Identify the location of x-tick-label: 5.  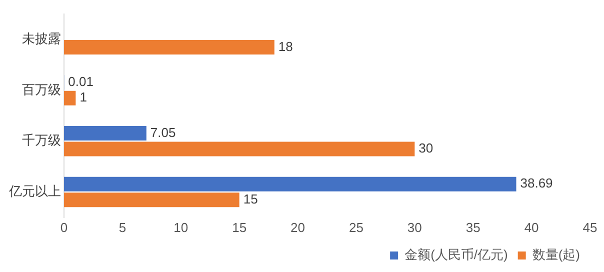
(122, 227).